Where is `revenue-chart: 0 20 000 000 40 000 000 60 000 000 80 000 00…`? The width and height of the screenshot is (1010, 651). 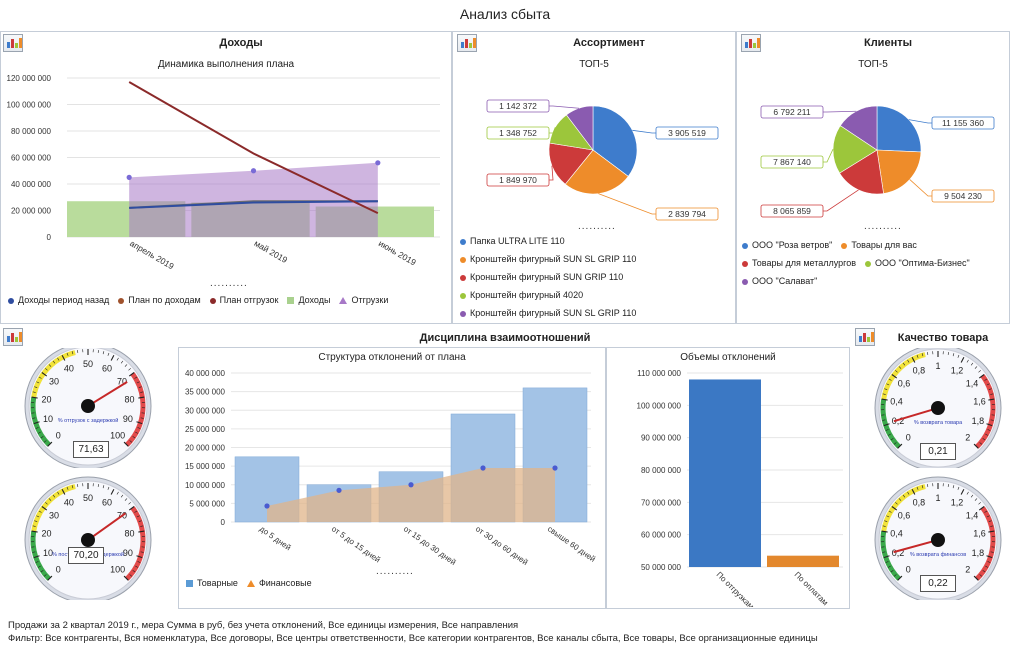
revenue-chart: 0 20 000 000 40 000 000 60 000 000 80 000 00… is located at coordinates (223, 172).